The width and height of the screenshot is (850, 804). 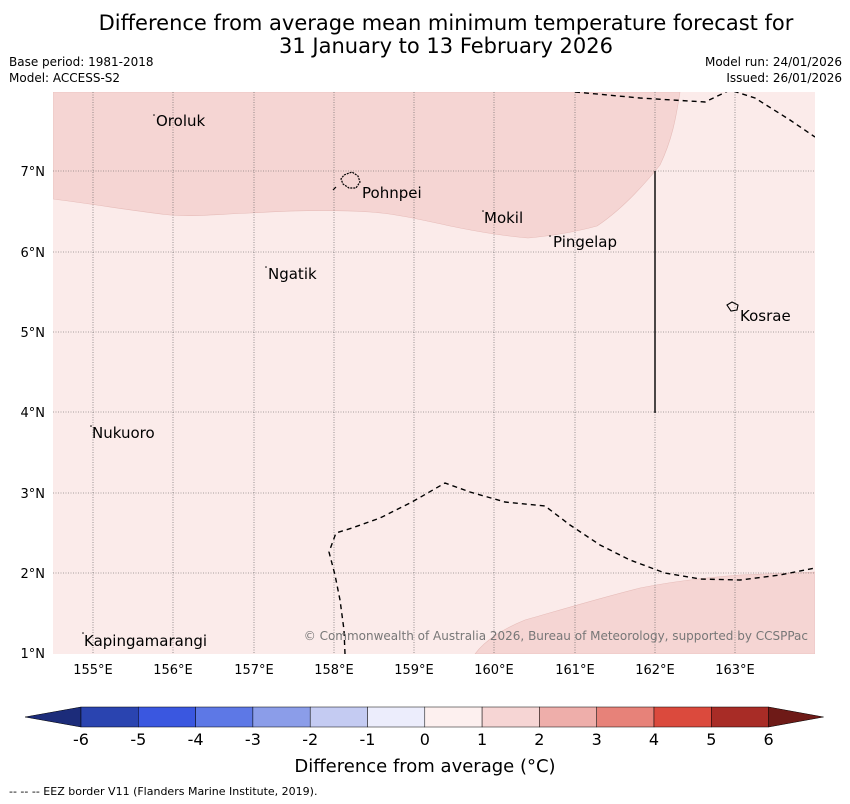 I want to click on colorbar-tick-label: 5, so click(x=711, y=739).